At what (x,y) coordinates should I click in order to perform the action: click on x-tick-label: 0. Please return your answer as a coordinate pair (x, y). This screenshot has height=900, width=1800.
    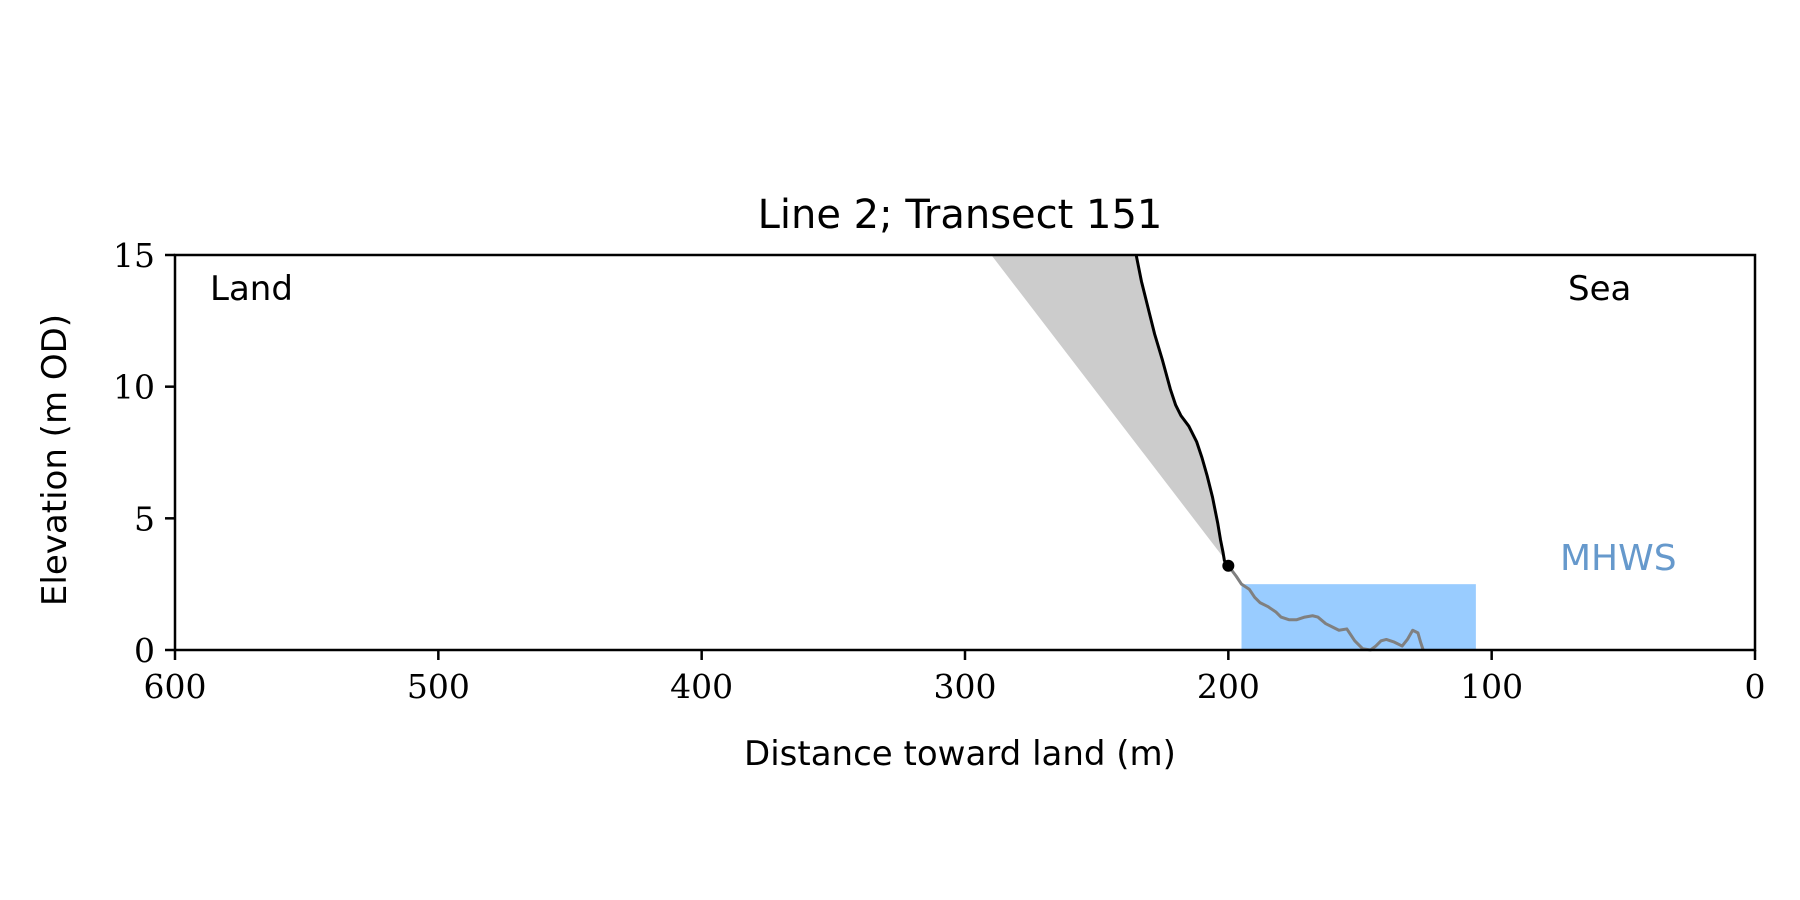
    Looking at the image, I should click on (1755, 686).